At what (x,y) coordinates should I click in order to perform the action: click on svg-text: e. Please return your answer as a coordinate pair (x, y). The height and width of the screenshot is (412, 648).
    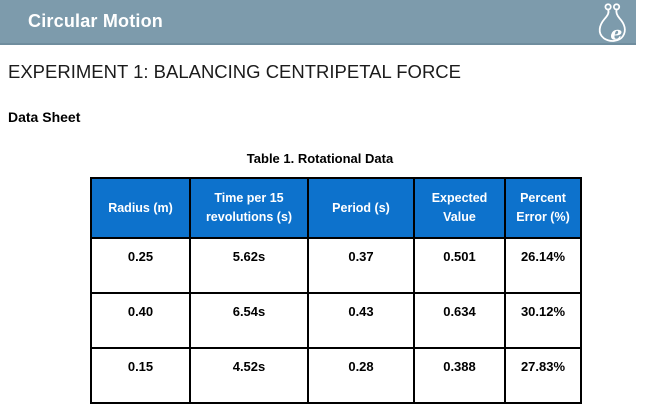
    Looking at the image, I should click on (616, 32).